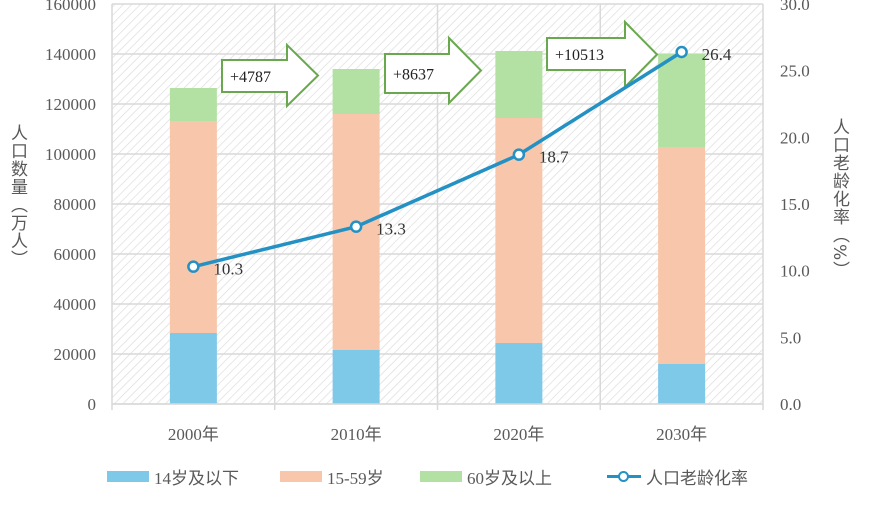 The height and width of the screenshot is (506, 871). I want to click on increment-arrows: +4787 +8637 +10513, so click(440, 64).